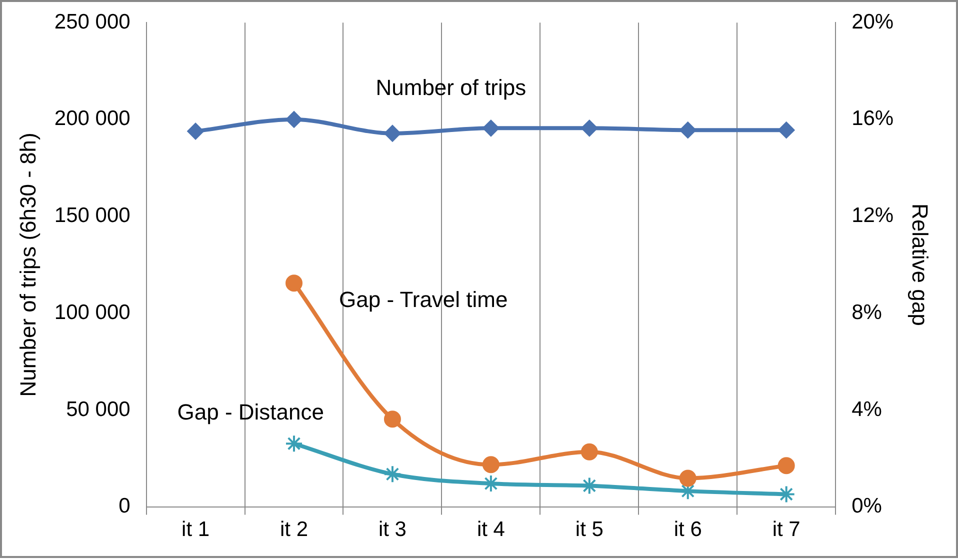 The image size is (958, 559). Describe the element at coordinates (196, 530) in the screenshot. I see `x-tick-label: it 1` at that location.